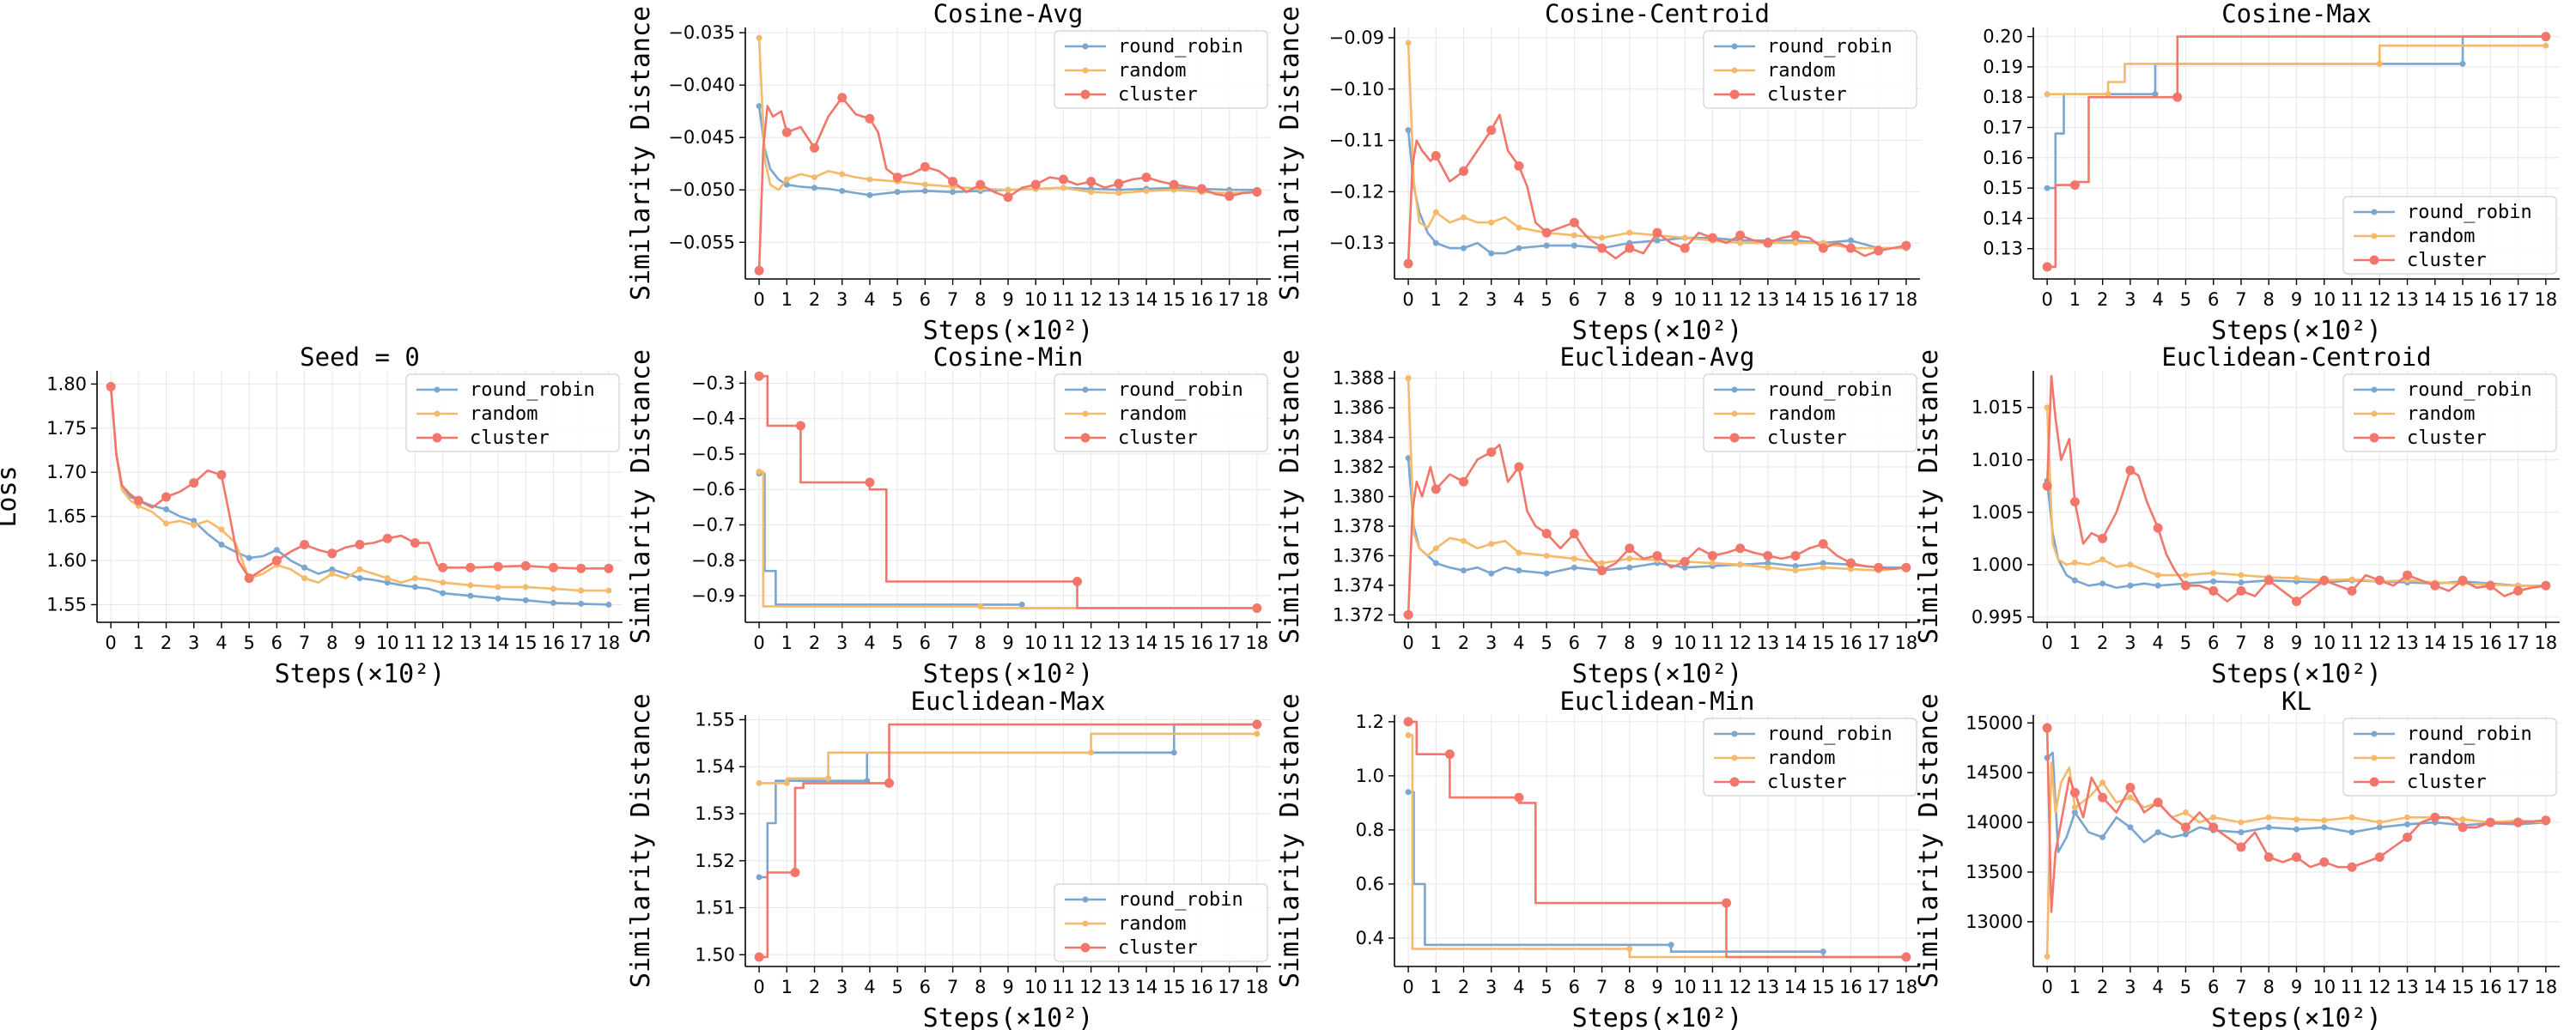 This screenshot has height=1030, width=2576. I want to click on y-tick-label: 14500, so click(1994, 772).